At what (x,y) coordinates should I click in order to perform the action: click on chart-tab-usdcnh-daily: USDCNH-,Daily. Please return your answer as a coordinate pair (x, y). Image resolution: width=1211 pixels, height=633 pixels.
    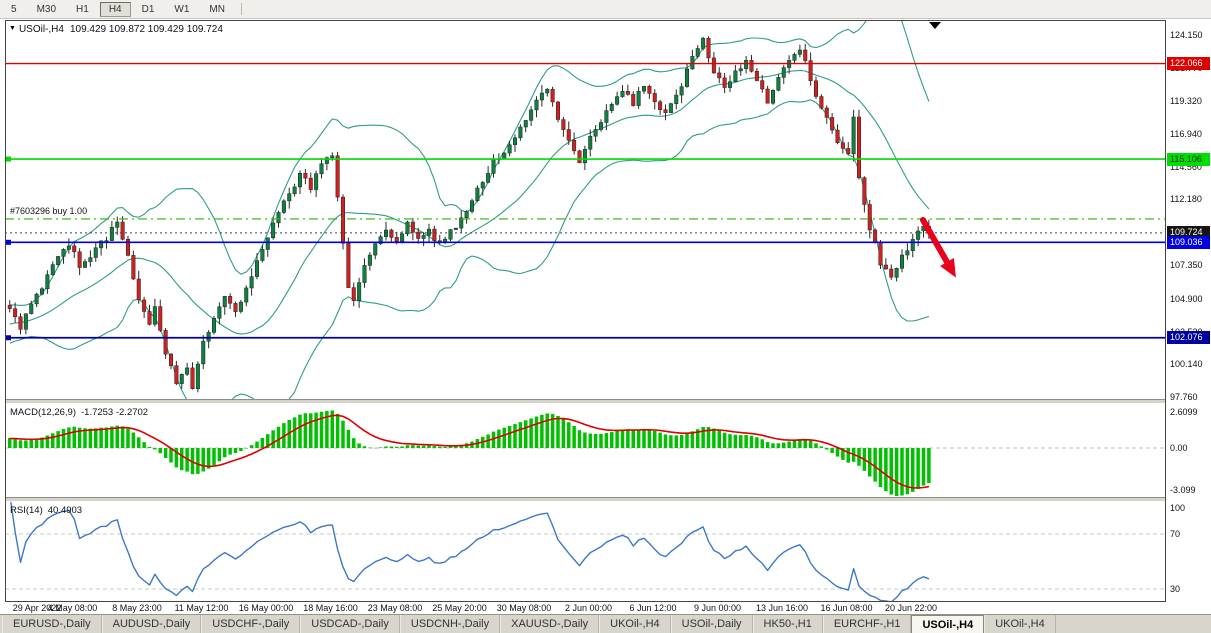
    Looking at the image, I should click on (450, 624).